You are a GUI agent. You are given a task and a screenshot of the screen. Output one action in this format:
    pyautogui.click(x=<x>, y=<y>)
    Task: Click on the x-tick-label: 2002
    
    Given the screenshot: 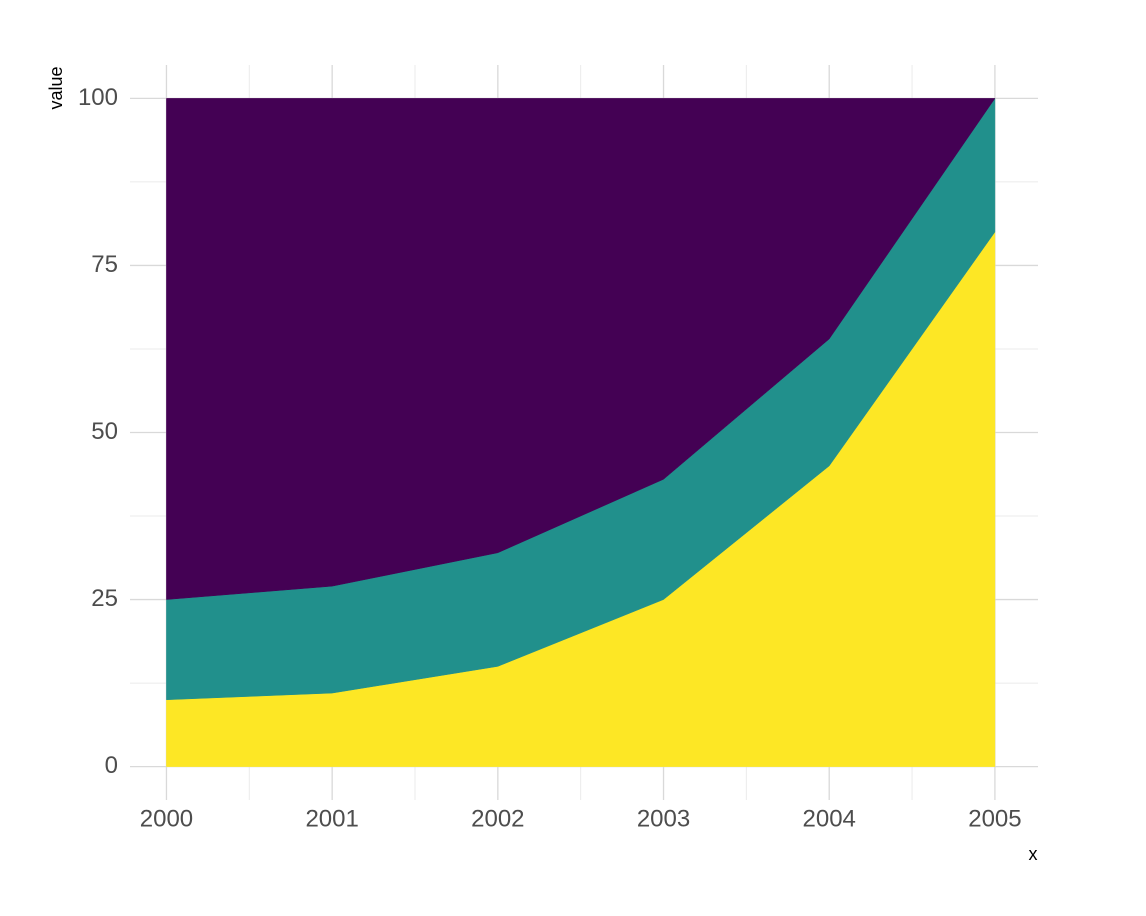 What is the action you would take?
    pyautogui.click(x=497, y=818)
    